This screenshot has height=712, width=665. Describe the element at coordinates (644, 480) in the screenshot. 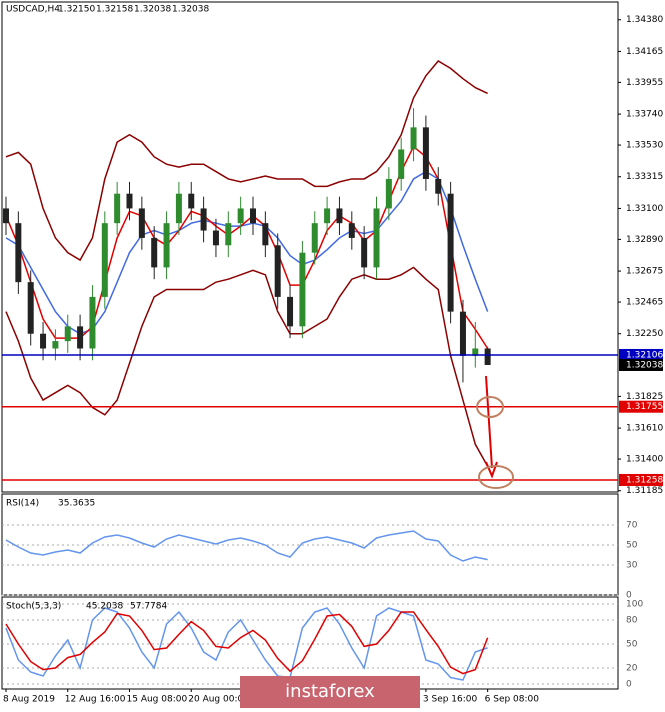

I see `level-label: 1.31258` at that location.